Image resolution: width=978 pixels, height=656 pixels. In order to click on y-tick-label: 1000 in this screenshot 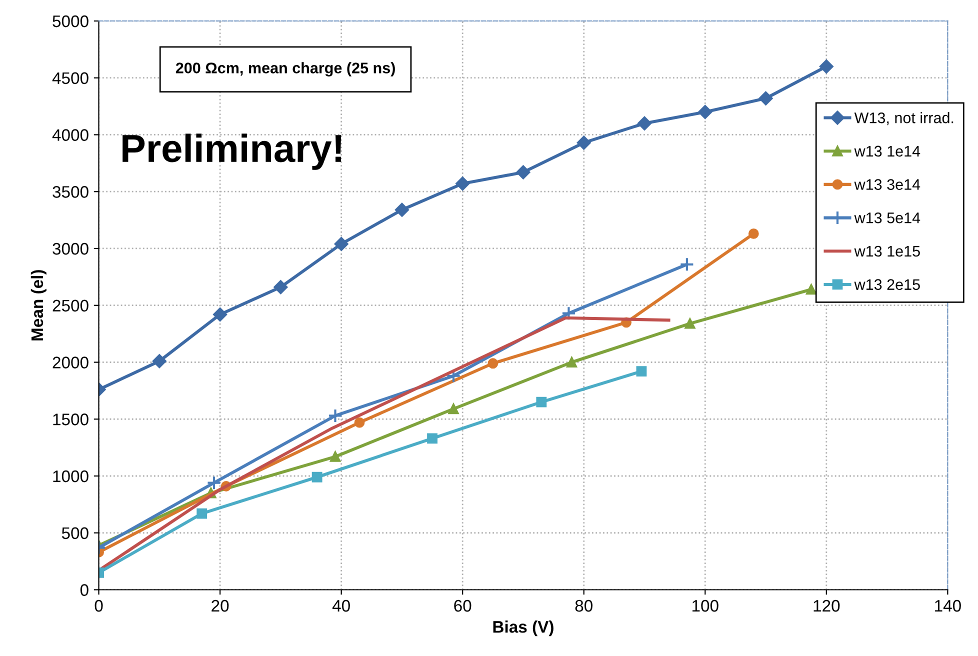, I will do `click(70, 476)`.